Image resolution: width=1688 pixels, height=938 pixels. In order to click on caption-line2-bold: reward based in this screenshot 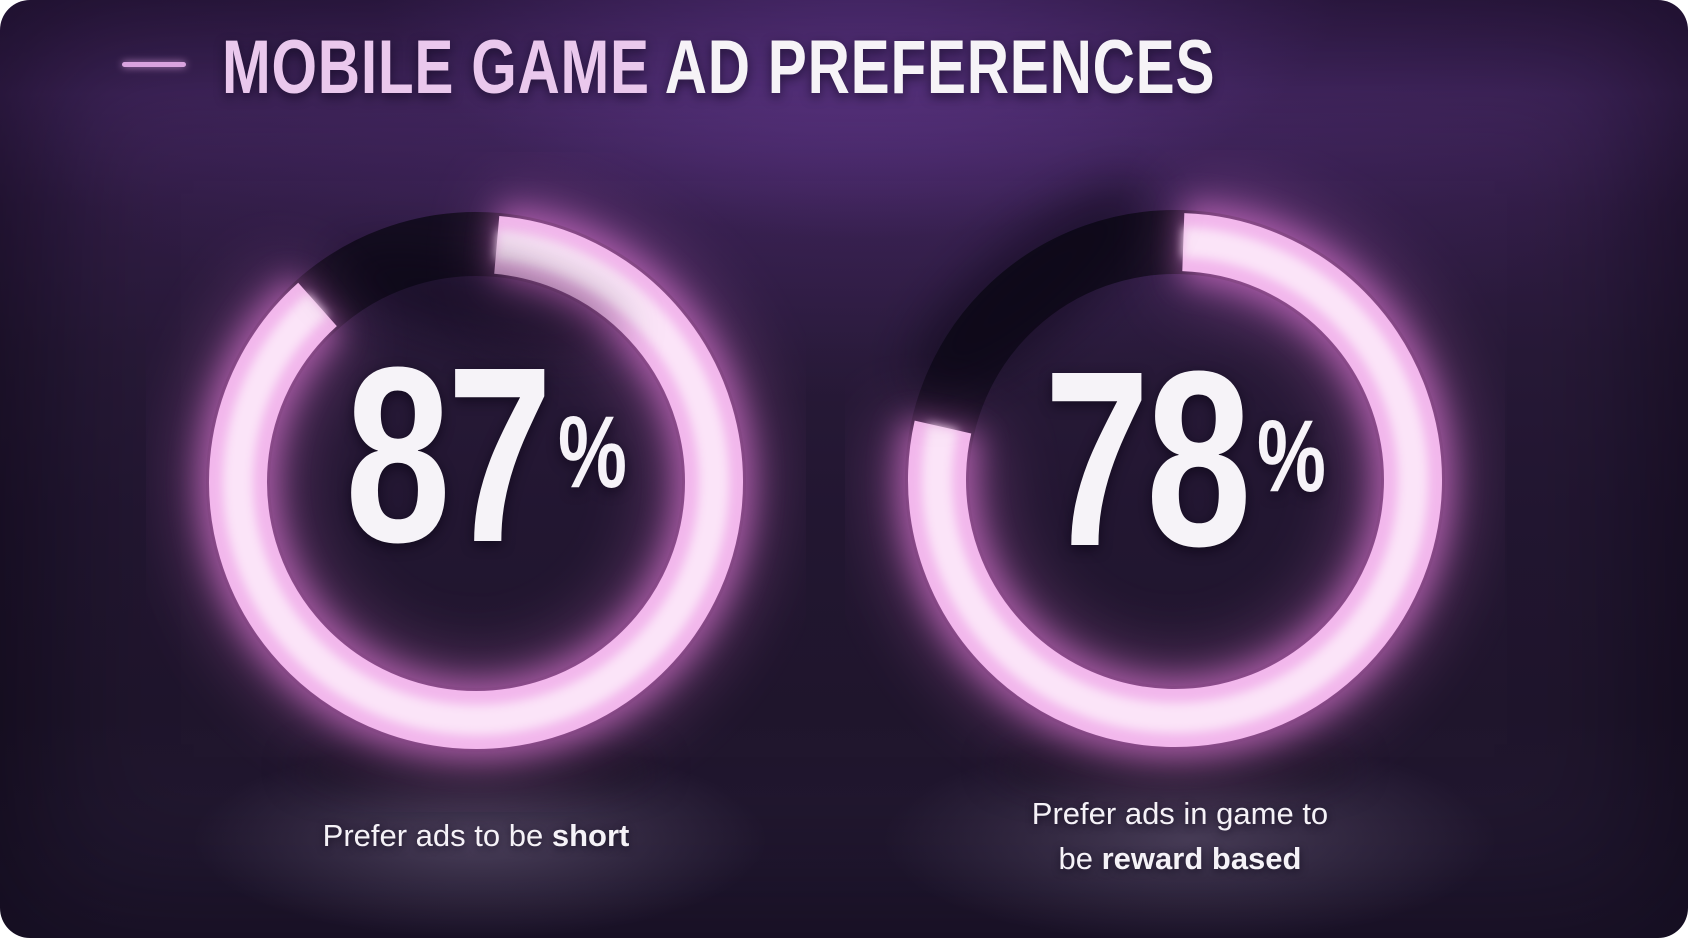, I will do `click(1201, 858)`.